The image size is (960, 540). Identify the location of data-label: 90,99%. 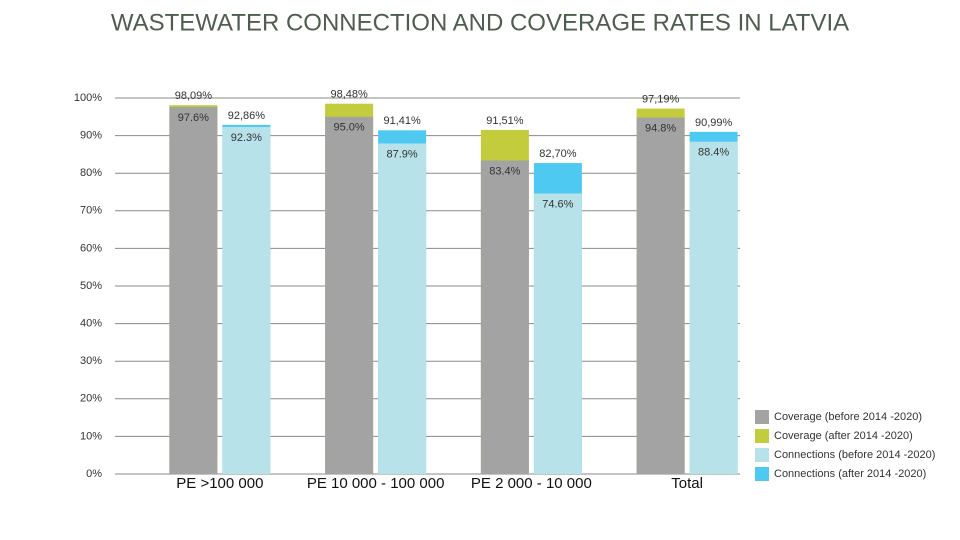
(714, 123).